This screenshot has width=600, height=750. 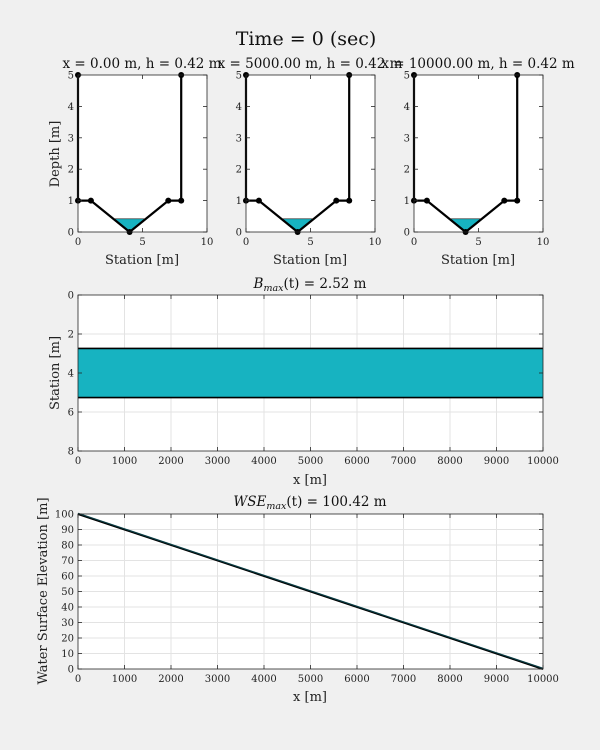 I want to click on y-tick-label: 40, so click(x=67, y=608).